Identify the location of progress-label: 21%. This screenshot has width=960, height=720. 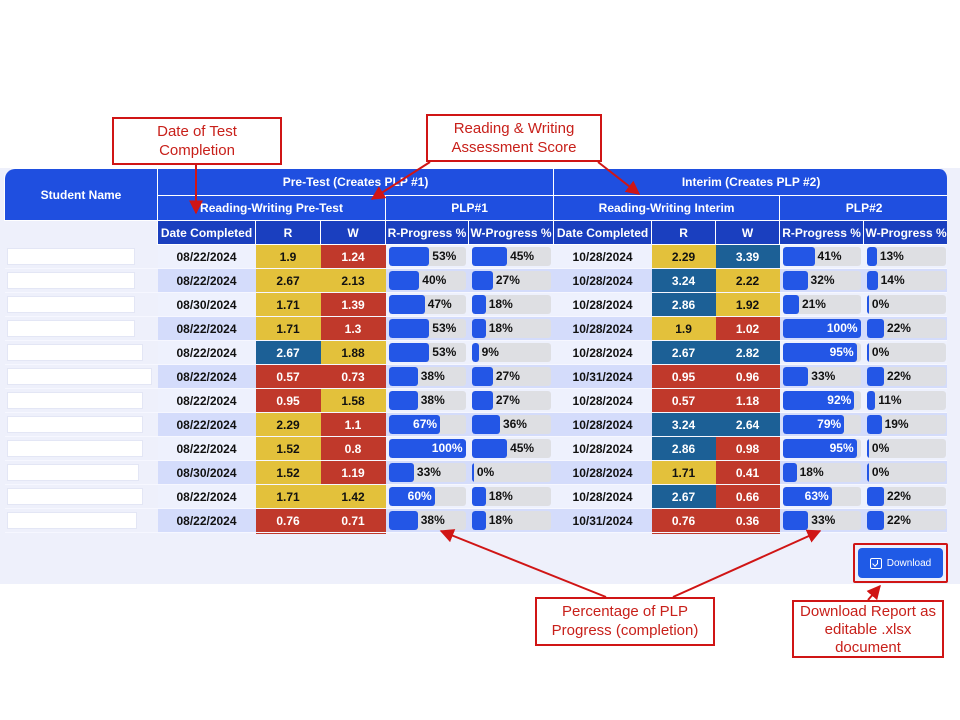
(813, 304).